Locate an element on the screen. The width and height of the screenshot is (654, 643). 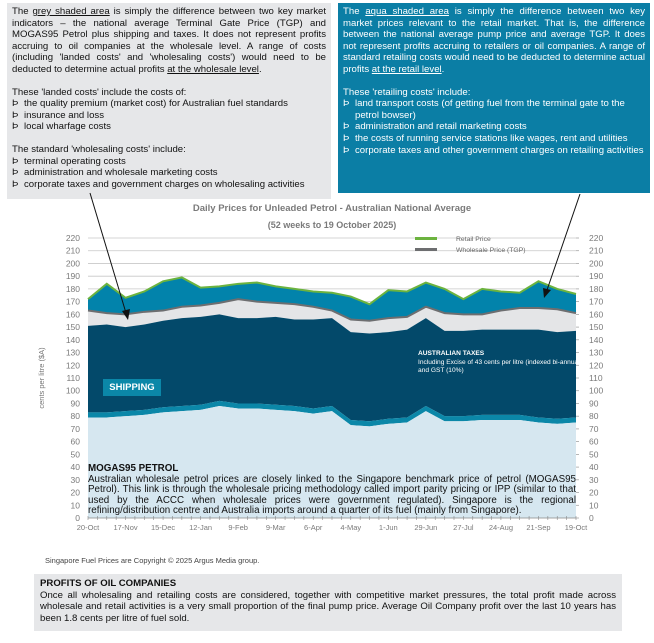
x-tick-label: 20-Oct is located at coordinates (88, 527).